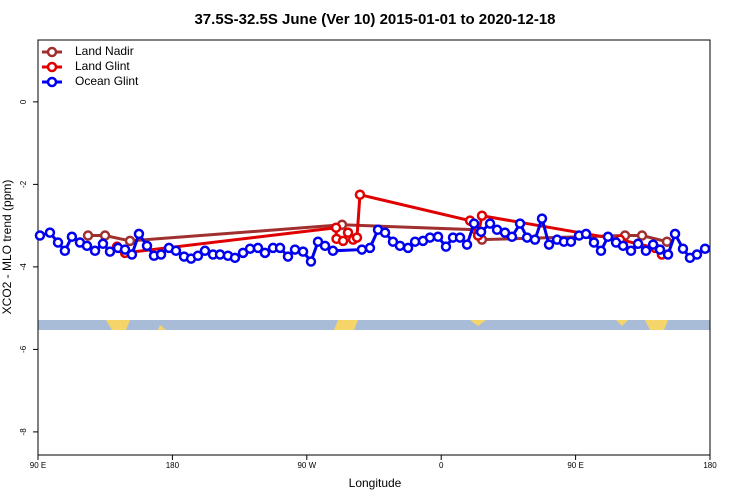  Describe the element at coordinates (23, 267) in the screenshot. I see `y-tick-label: -4` at that location.